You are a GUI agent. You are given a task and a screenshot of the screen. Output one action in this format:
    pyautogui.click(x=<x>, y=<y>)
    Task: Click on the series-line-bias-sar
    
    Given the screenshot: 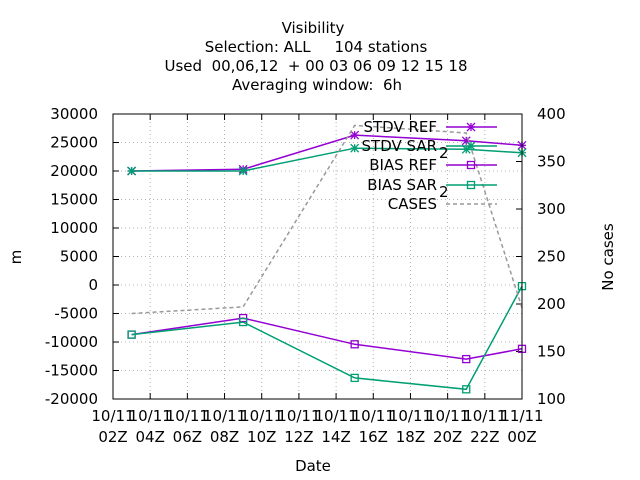 What is the action you would take?
    pyautogui.click(x=327, y=338)
    